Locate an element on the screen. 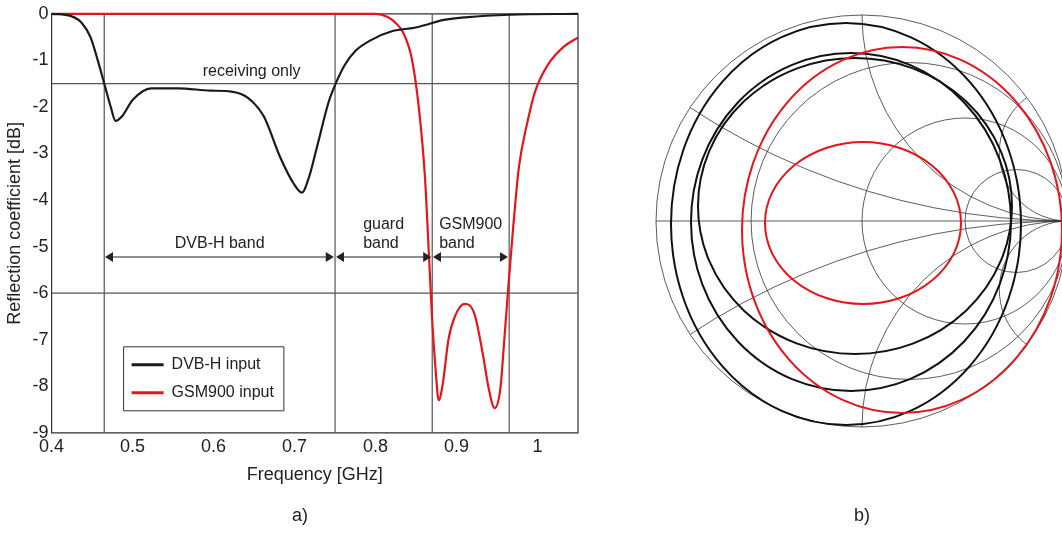 This screenshot has width=1062, height=533. x-tick-label: 0.5 is located at coordinates (133, 445).